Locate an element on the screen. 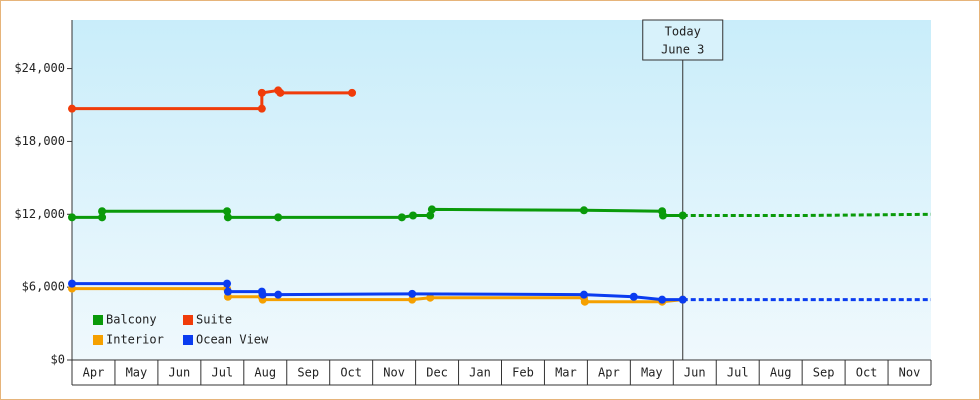 The image size is (980, 400). legend-label: Ocean View is located at coordinates (232, 340).